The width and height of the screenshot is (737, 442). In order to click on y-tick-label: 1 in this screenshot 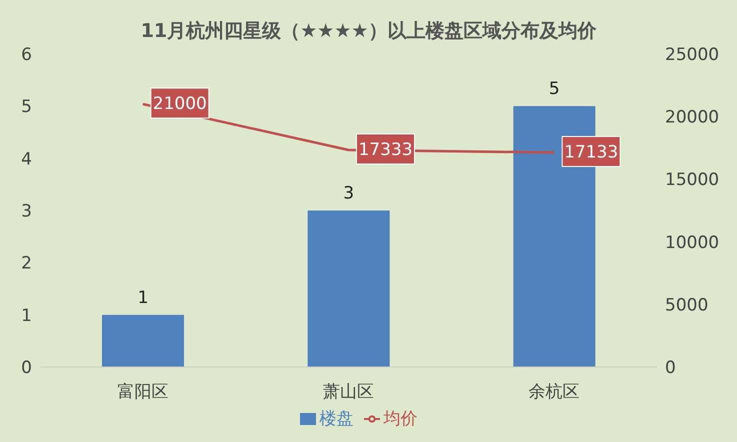, I will do `click(26, 316)`.